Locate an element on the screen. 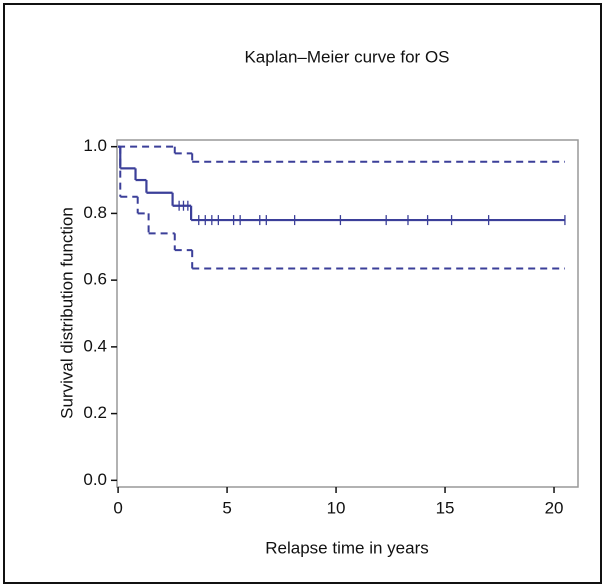 Image resolution: width=606 pixels, height=588 pixels. x-axis-label: Relapse time in years is located at coordinates (346, 547).